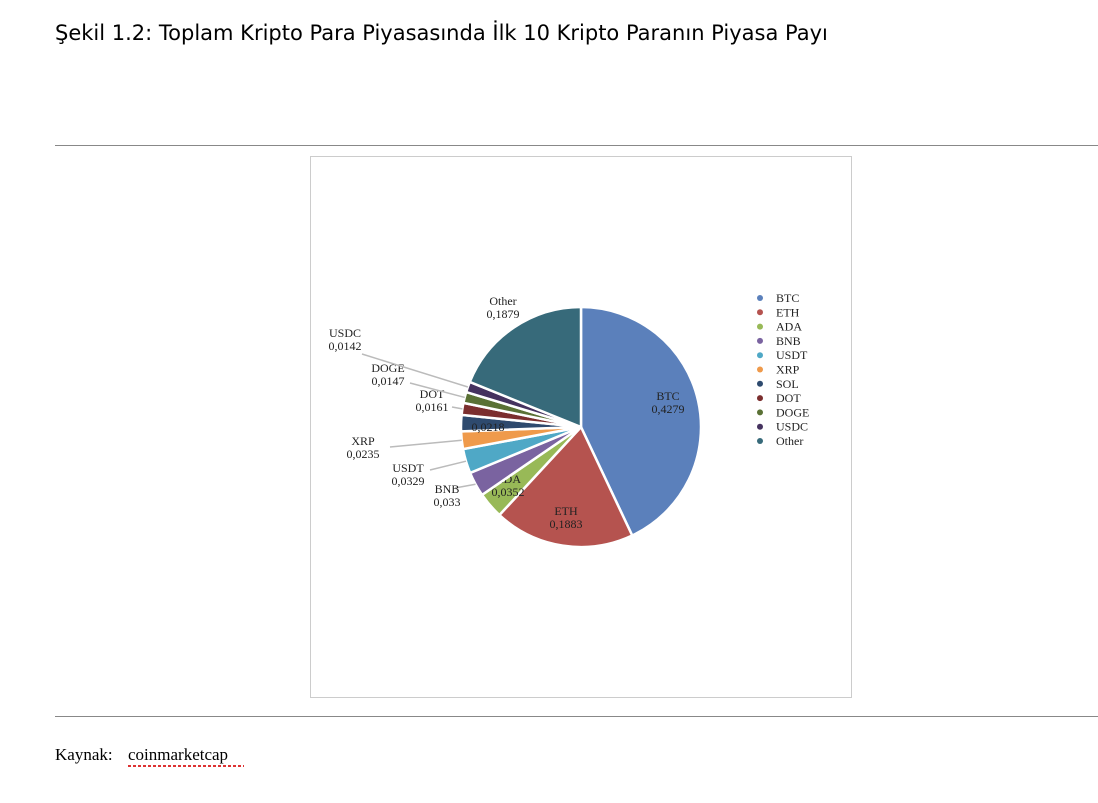 The image size is (1098, 803). I want to click on legend-label: Other, so click(789, 441).